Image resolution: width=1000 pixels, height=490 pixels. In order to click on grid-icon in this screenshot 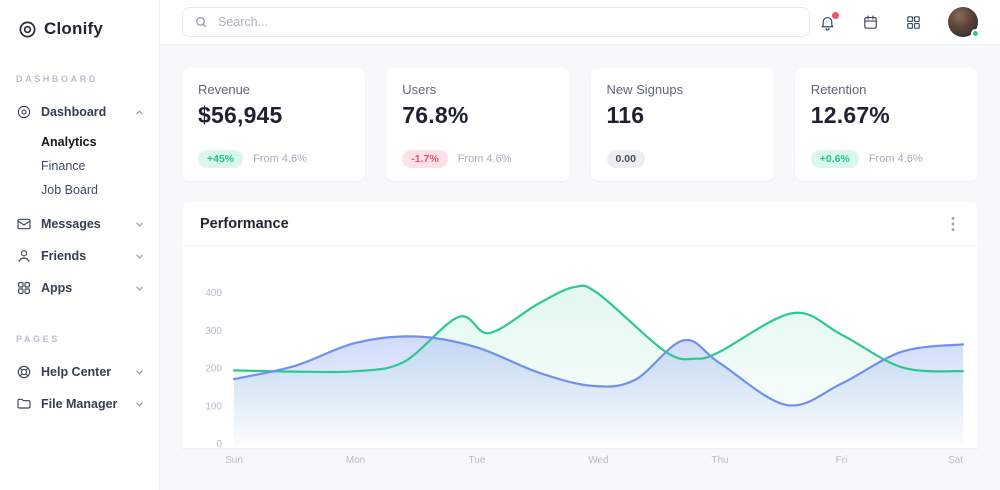, I will do `click(24, 288)`.